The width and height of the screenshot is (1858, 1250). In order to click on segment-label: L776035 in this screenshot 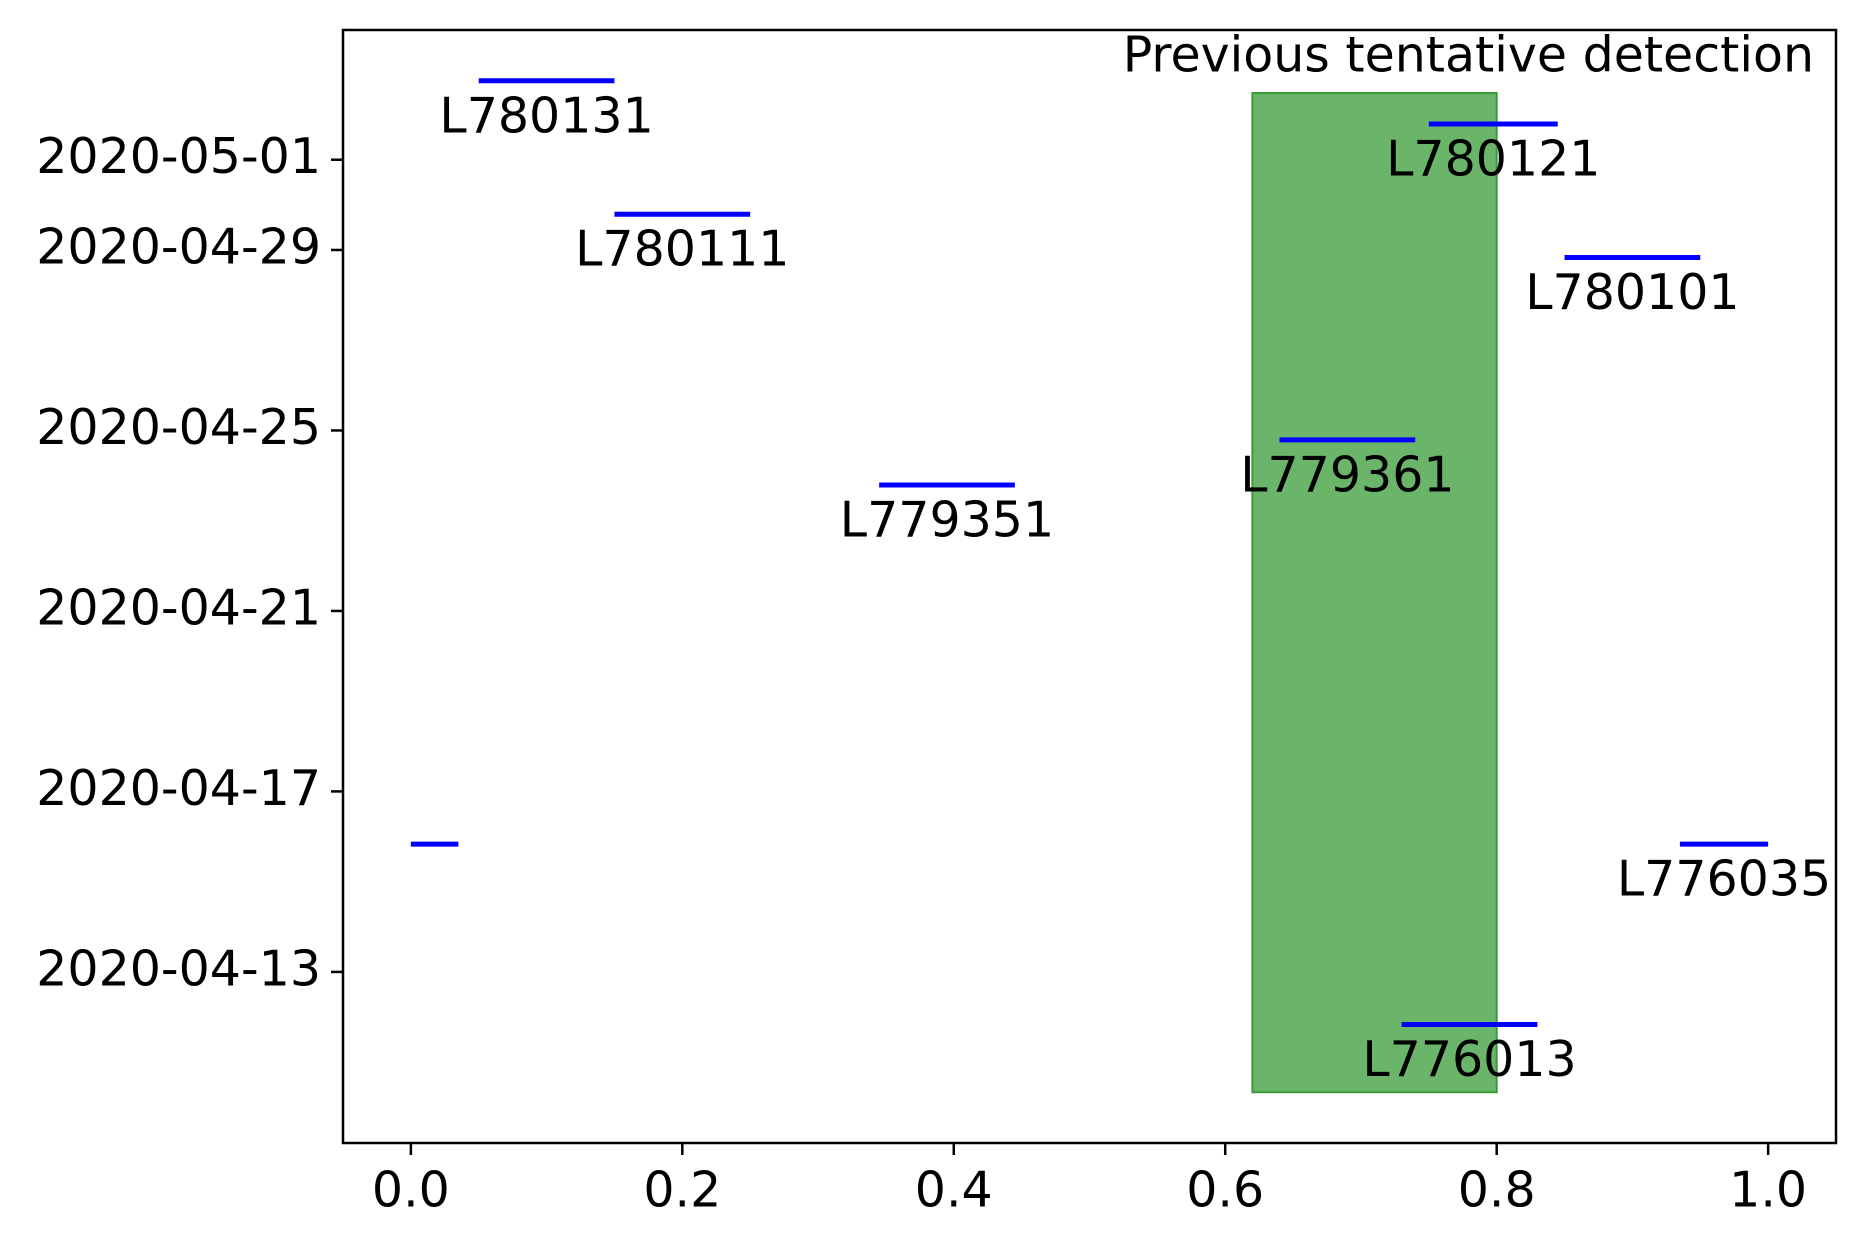, I will do `click(1724, 879)`.